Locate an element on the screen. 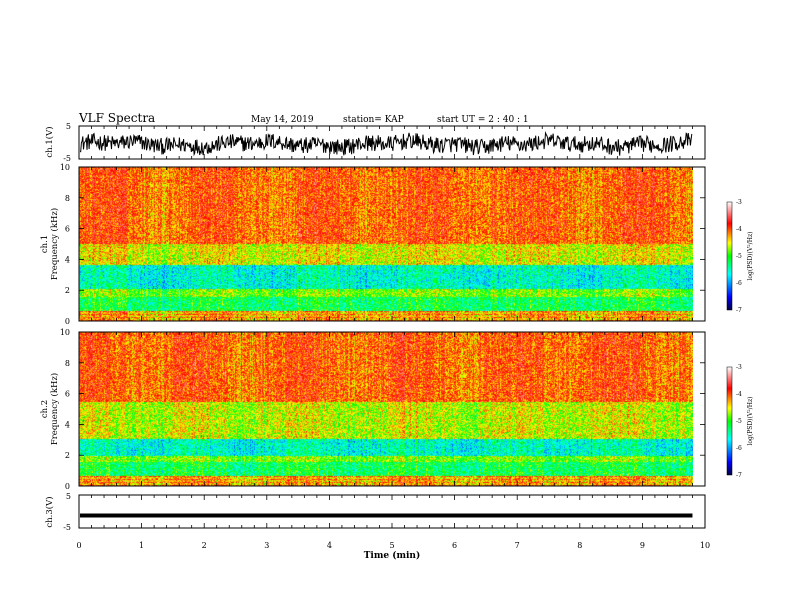 This screenshot has height=612, width=792. ch1-colorbar-gradient is located at coordinates (729, 256).